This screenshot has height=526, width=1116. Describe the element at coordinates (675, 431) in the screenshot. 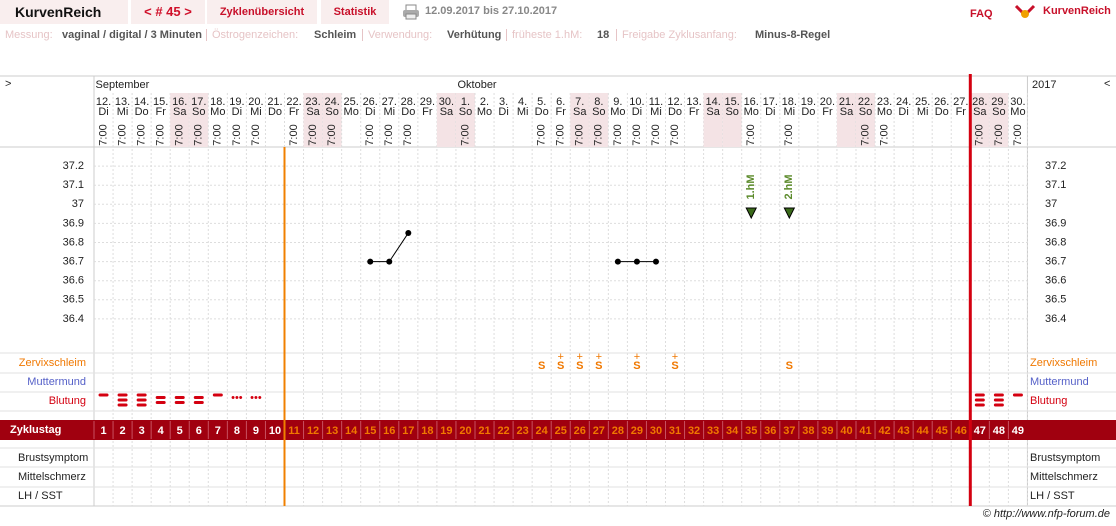

I see `cycle-day: 31` at that location.